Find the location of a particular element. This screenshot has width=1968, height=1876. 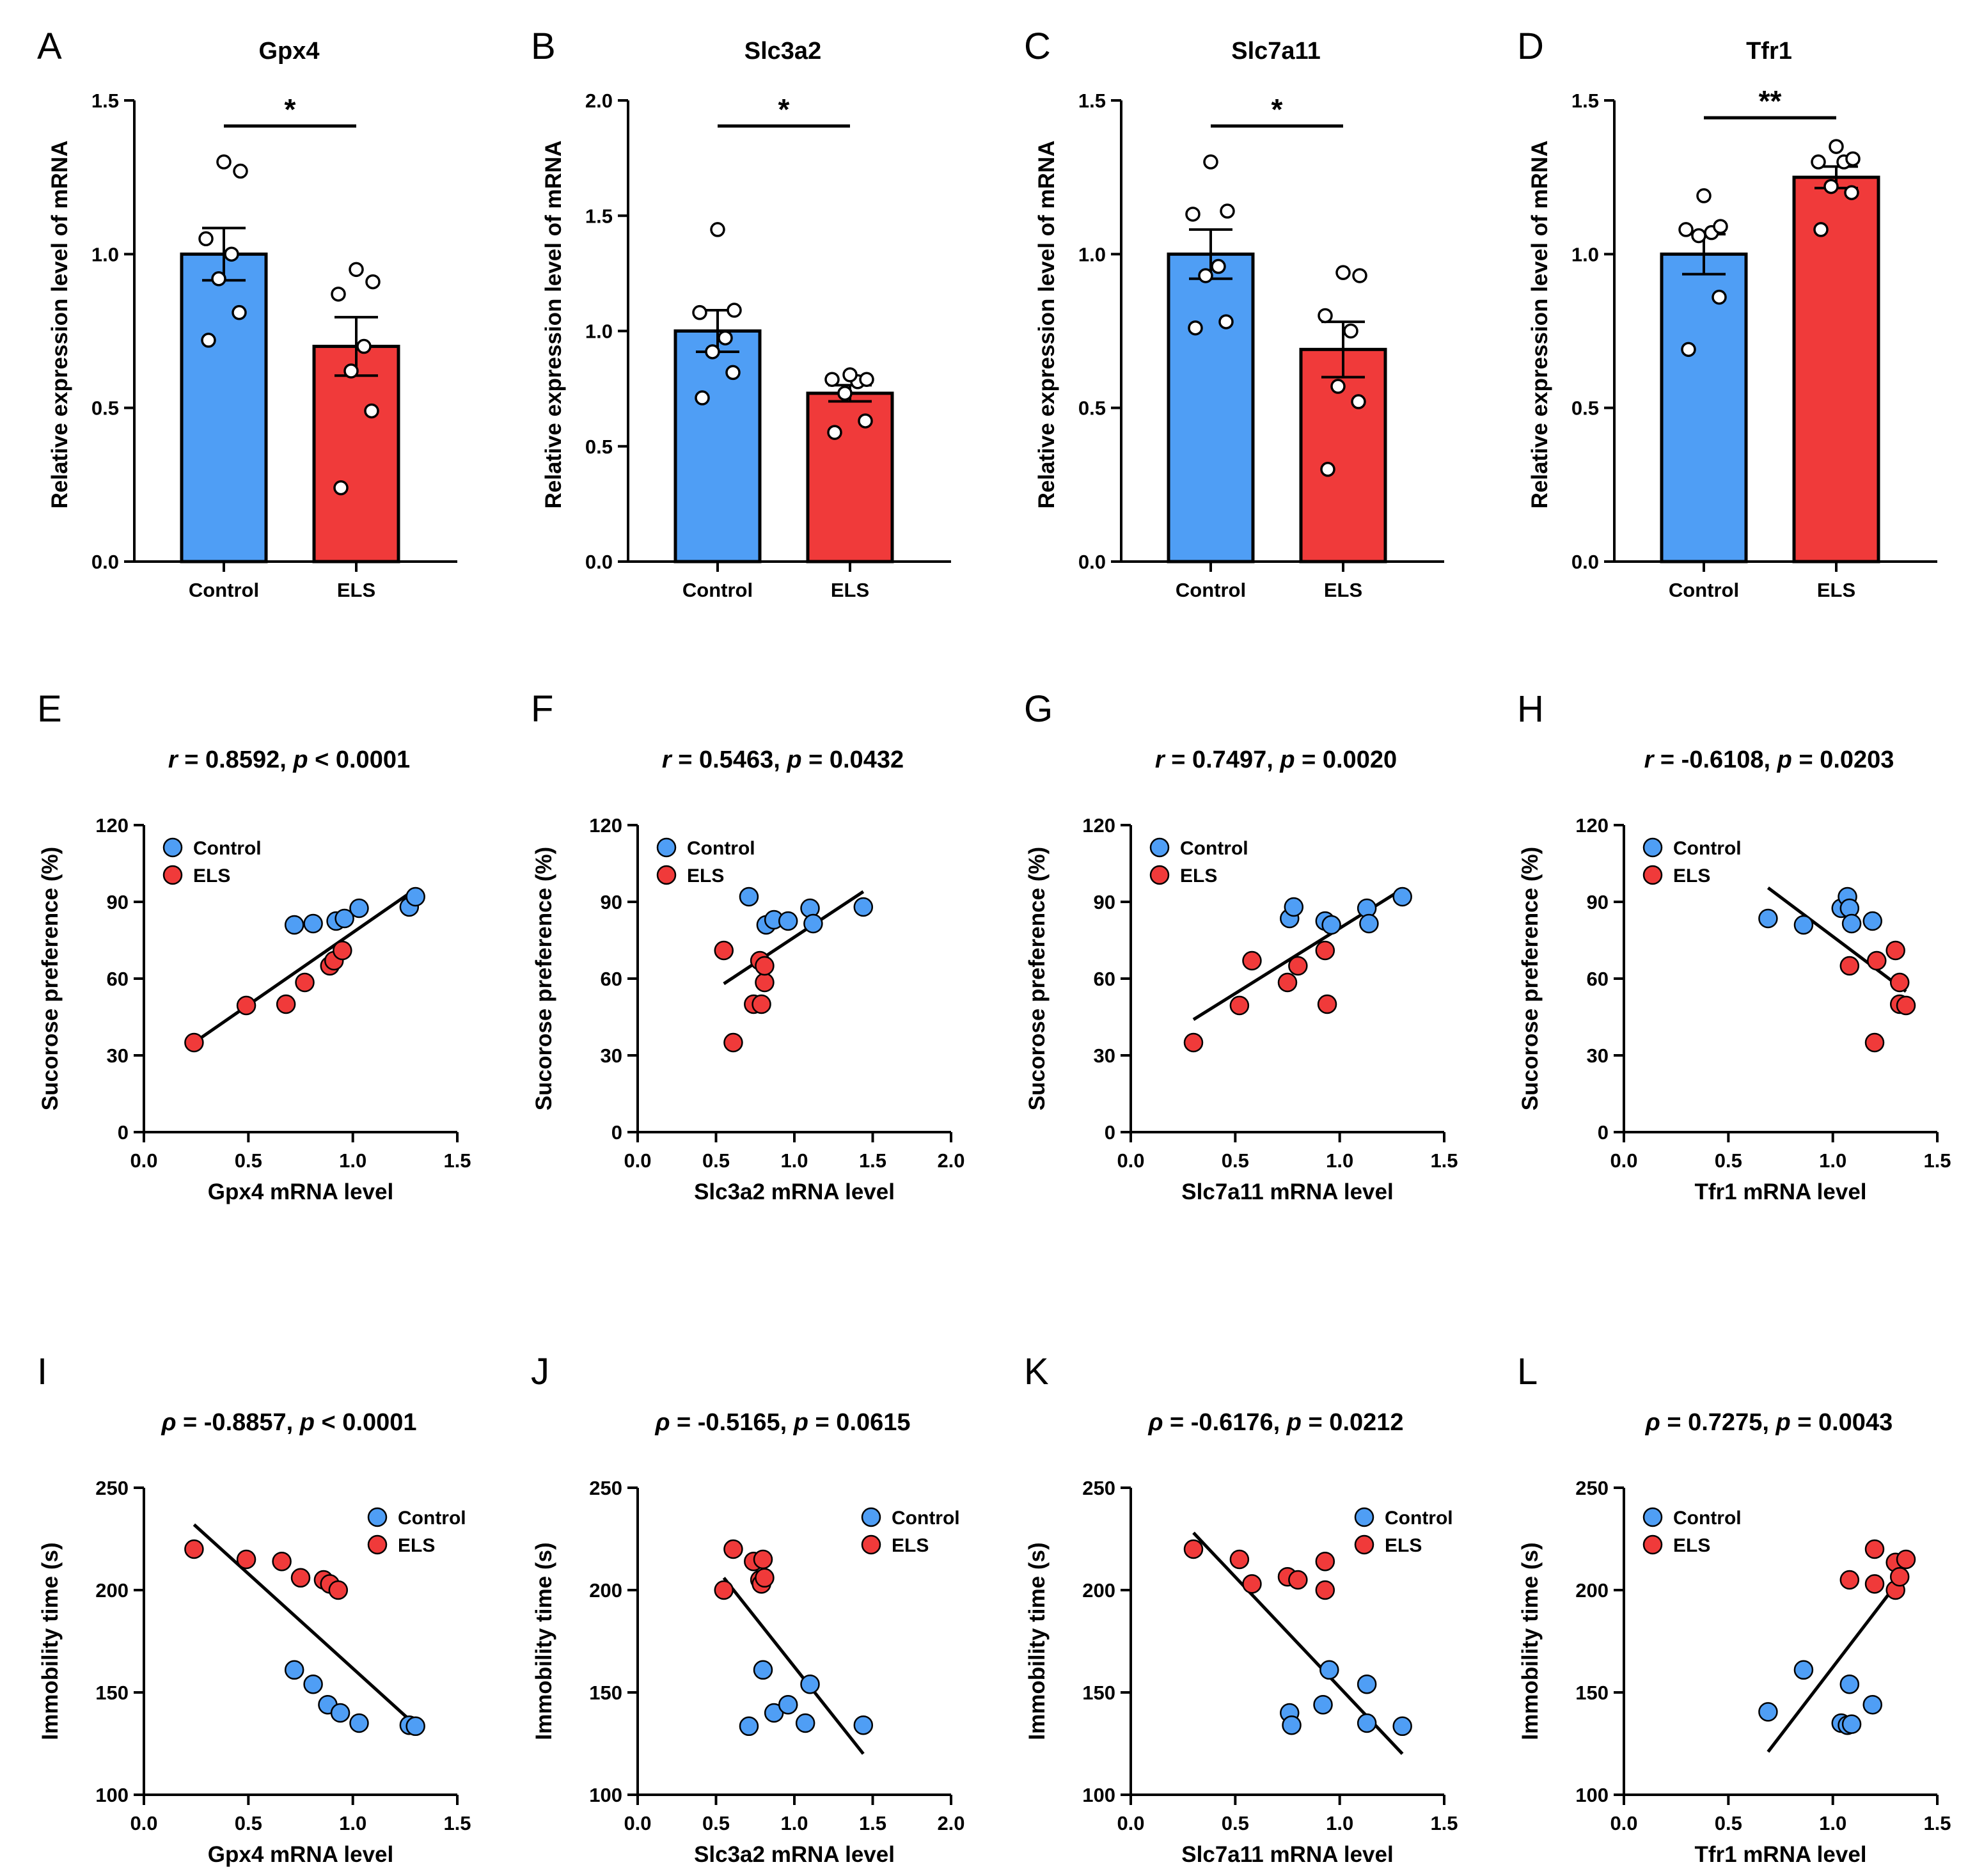

y-axis-label: Relative expression level of mRNA is located at coordinates (59, 325).